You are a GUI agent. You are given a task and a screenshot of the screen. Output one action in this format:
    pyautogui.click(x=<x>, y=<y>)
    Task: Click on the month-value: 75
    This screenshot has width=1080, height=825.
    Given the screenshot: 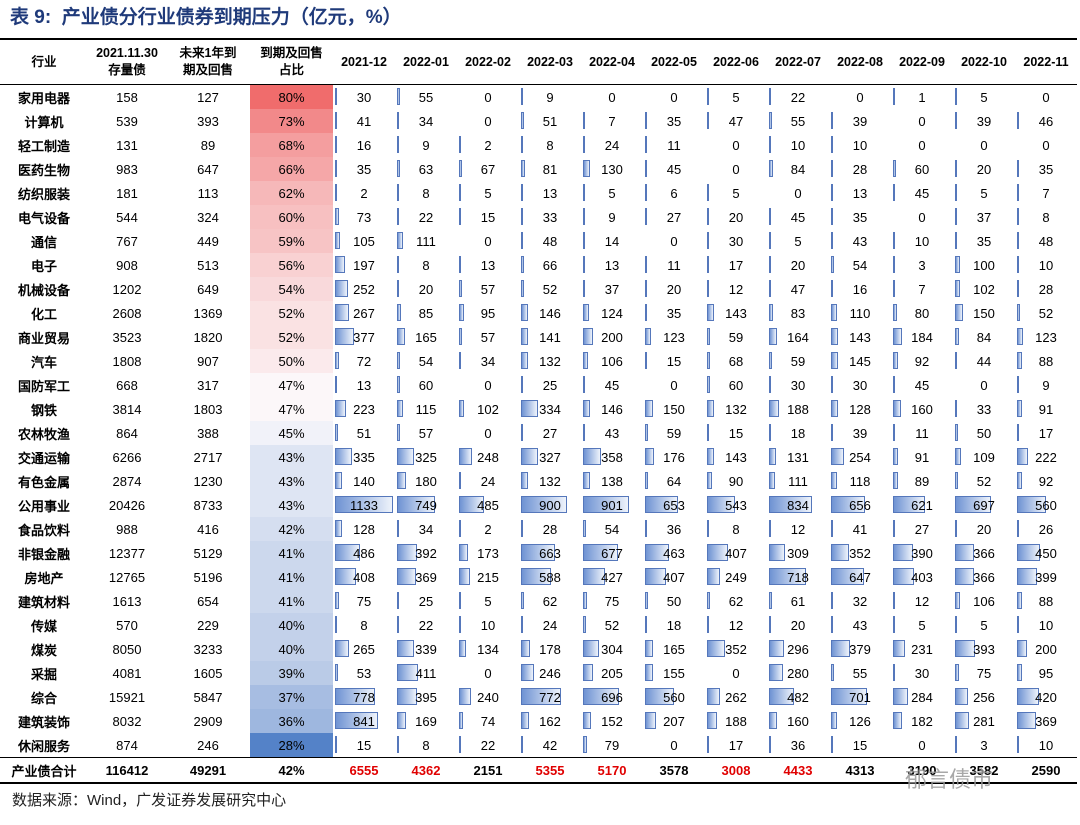 What is the action you would take?
    pyautogui.click(x=612, y=601)
    